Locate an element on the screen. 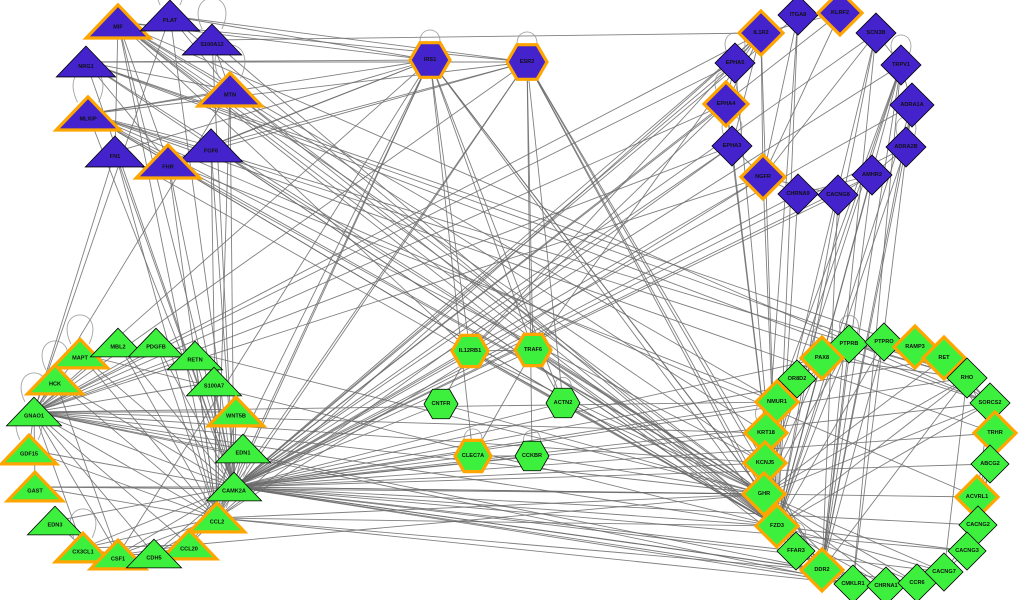  graph-node: PLAT is located at coordinates (170, 16).